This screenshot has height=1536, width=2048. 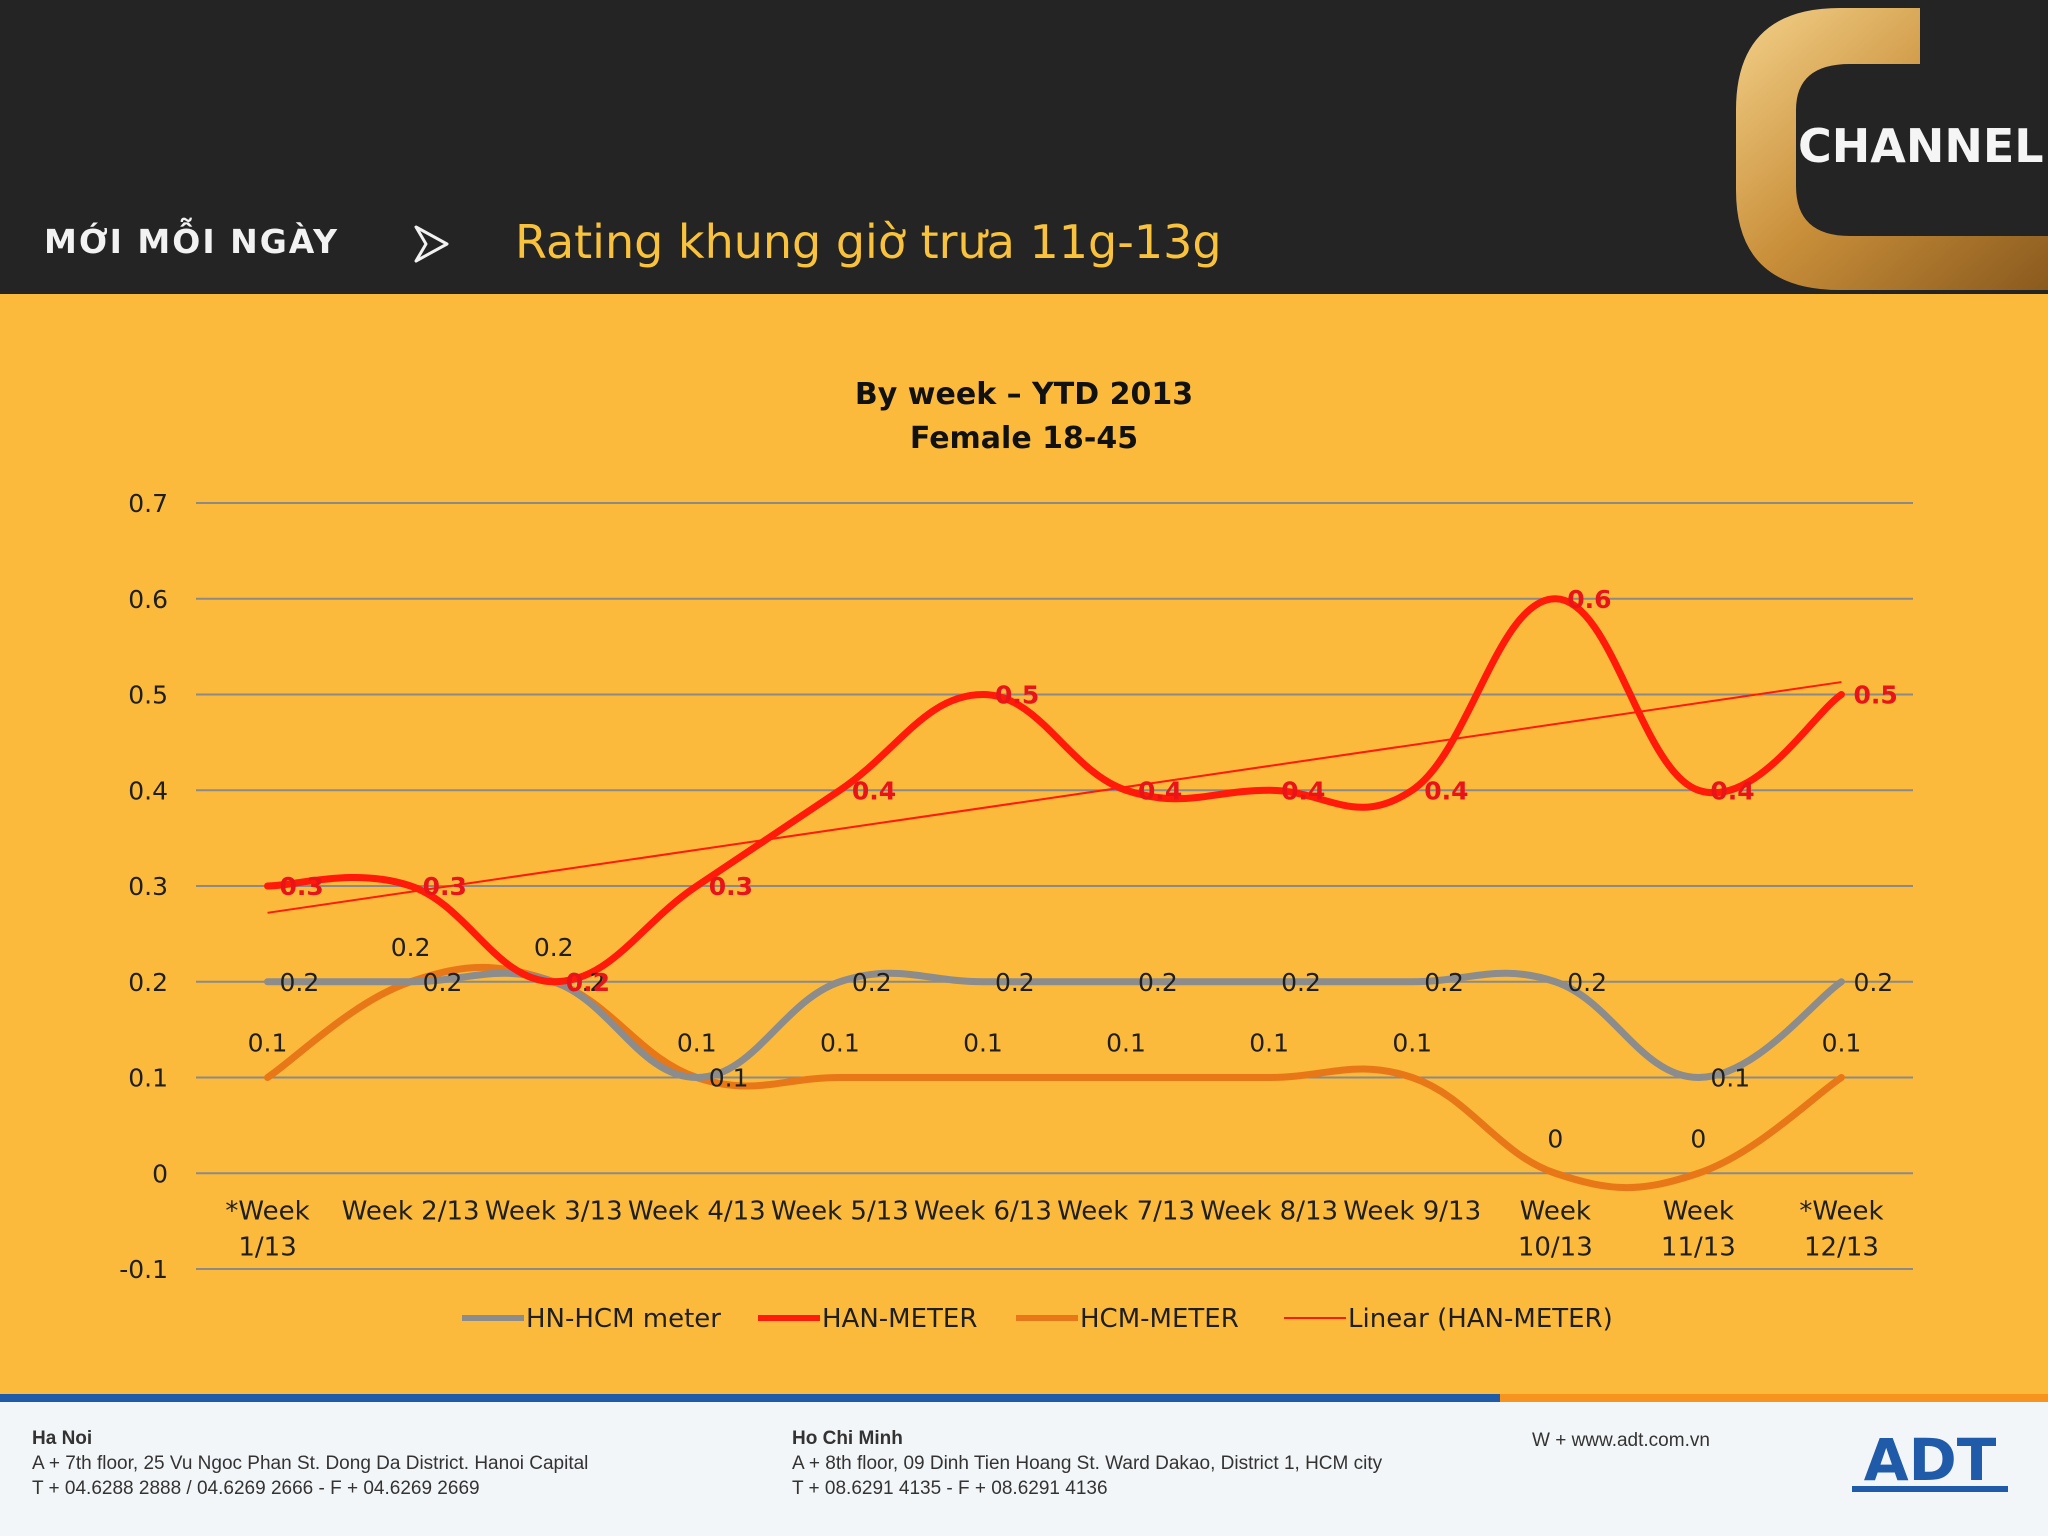 I want to click on footer, so click(x=1024, y=1465).